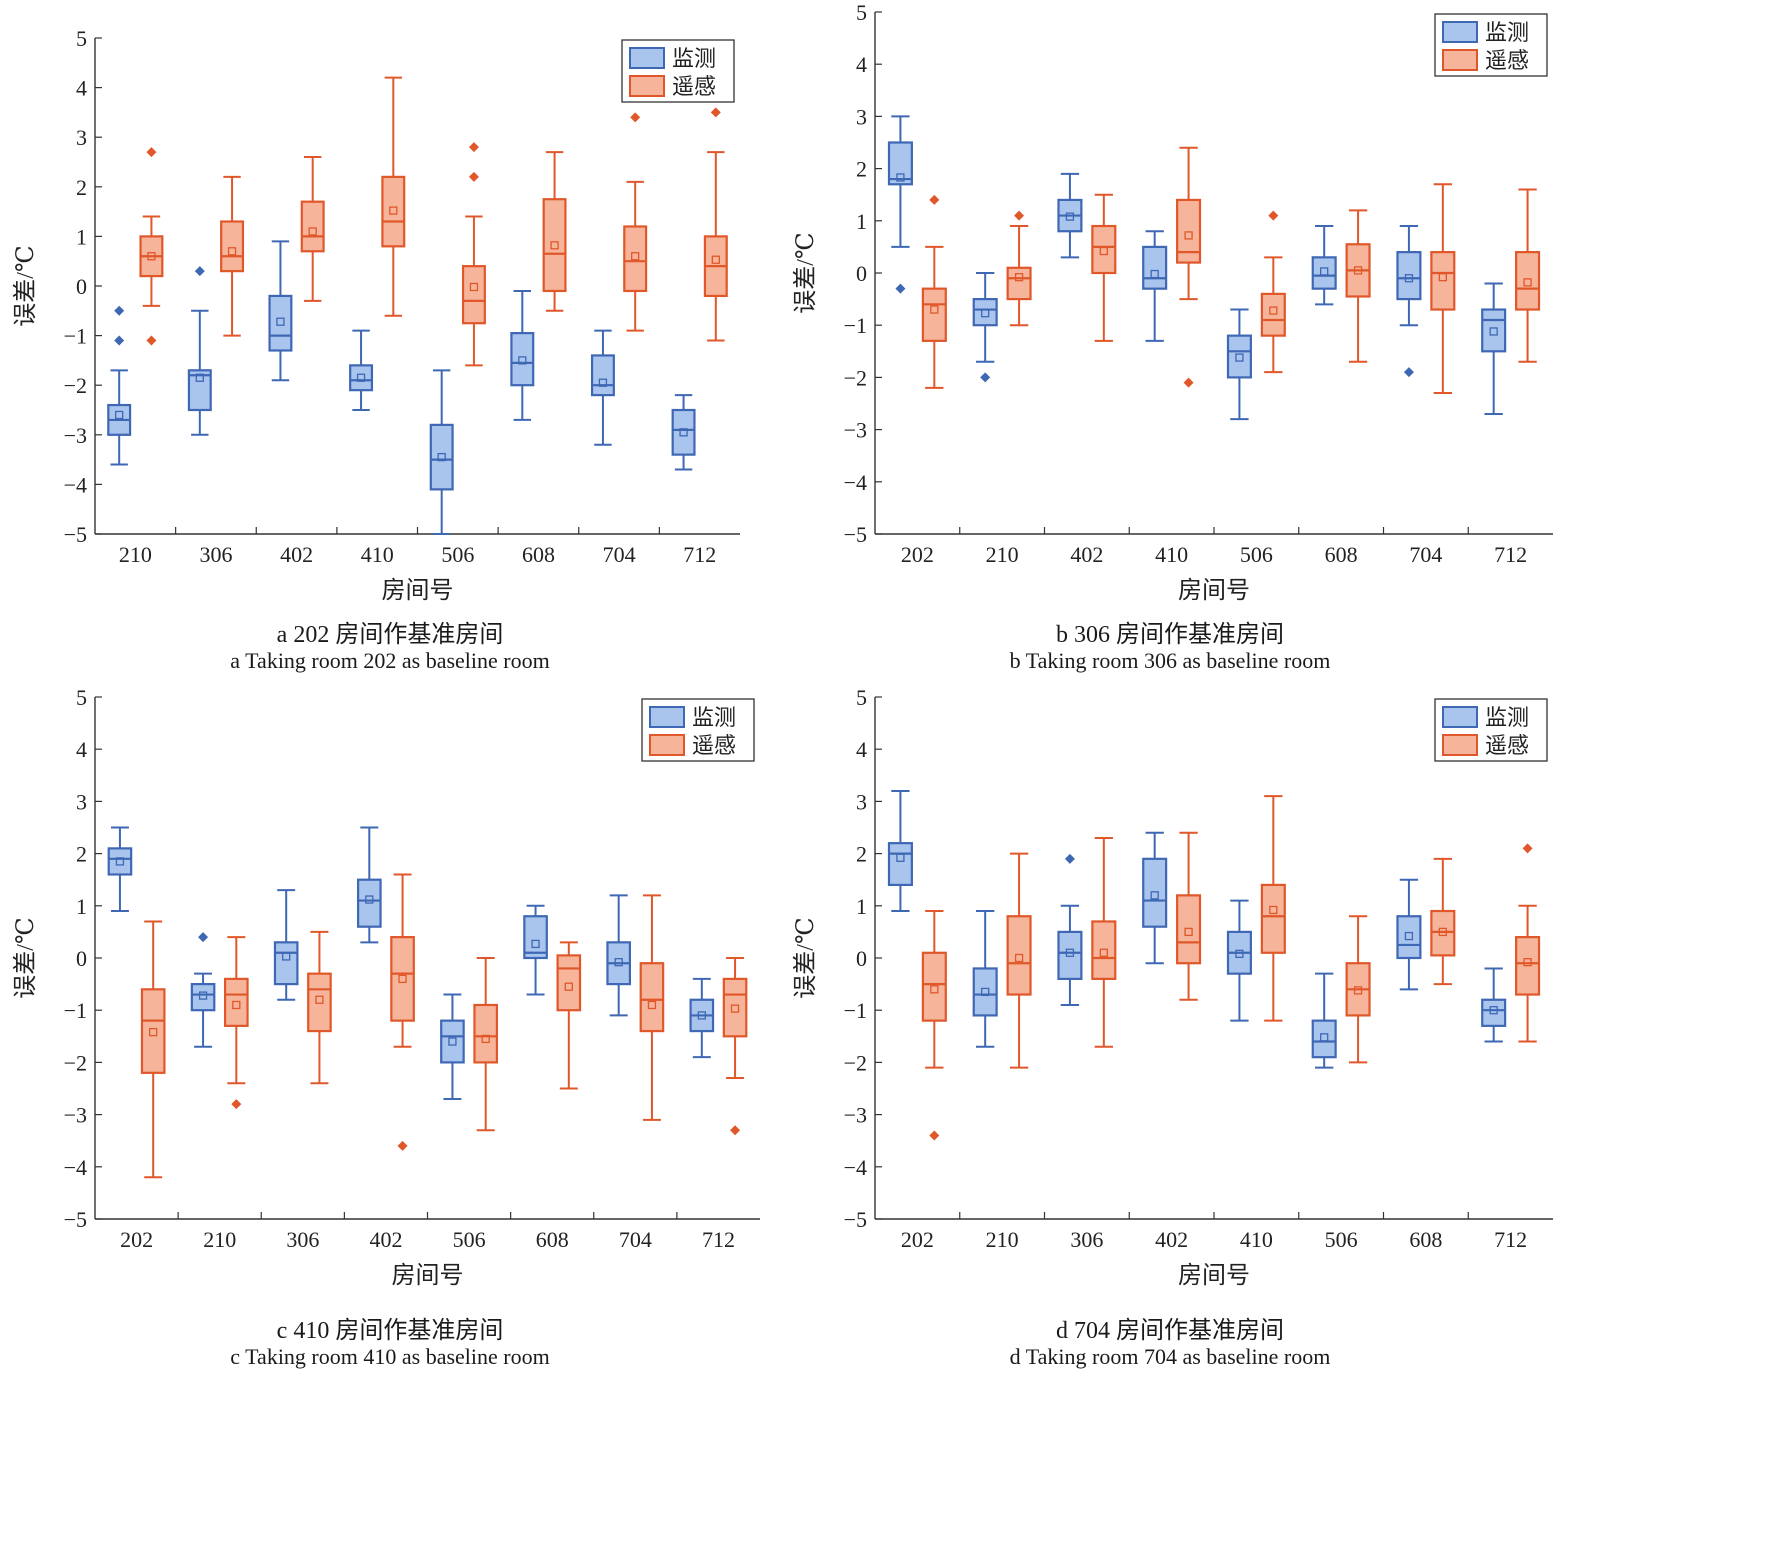 Image resolution: width=1772 pixels, height=1554 pixels. What do you see at coordinates (855, 482) in the screenshot?
I see `y-tick-label: −4` at bounding box center [855, 482].